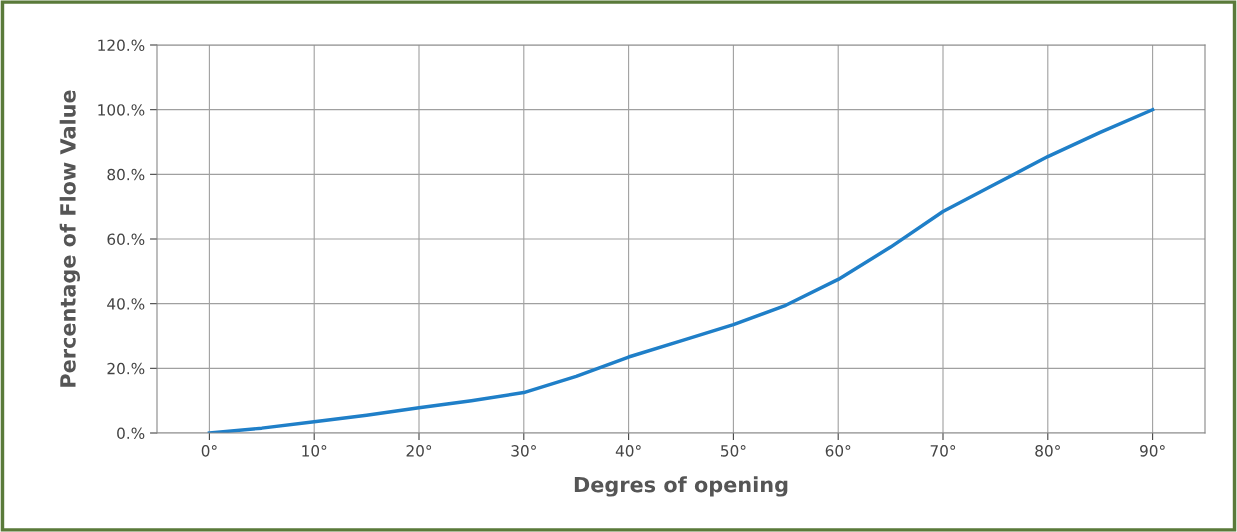 The height and width of the screenshot is (532, 1237). Describe the element at coordinates (121, 45) in the screenshot. I see `y-tick-label: 120.%` at that location.